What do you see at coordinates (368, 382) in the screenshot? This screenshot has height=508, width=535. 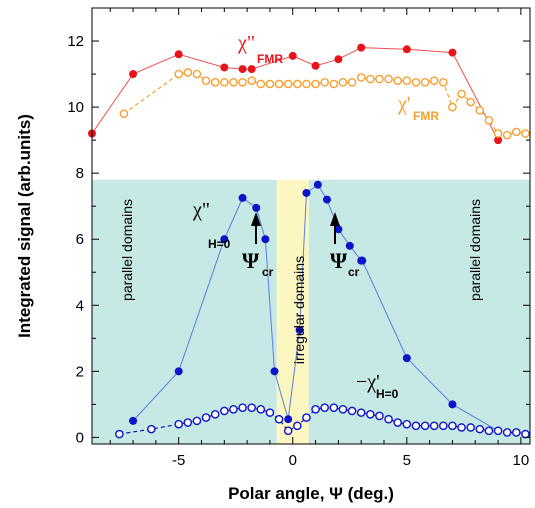 I see `series-label-chi1-h0-main: −χ'` at bounding box center [368, 382].